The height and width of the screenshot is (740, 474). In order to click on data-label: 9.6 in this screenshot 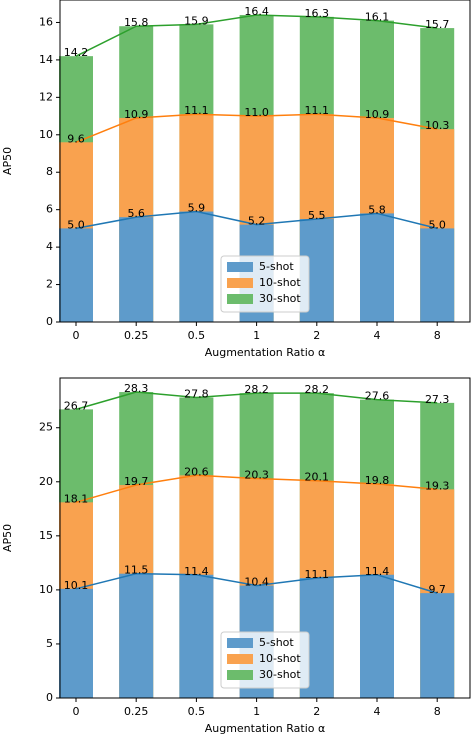, I will do `click(76, 138)`.